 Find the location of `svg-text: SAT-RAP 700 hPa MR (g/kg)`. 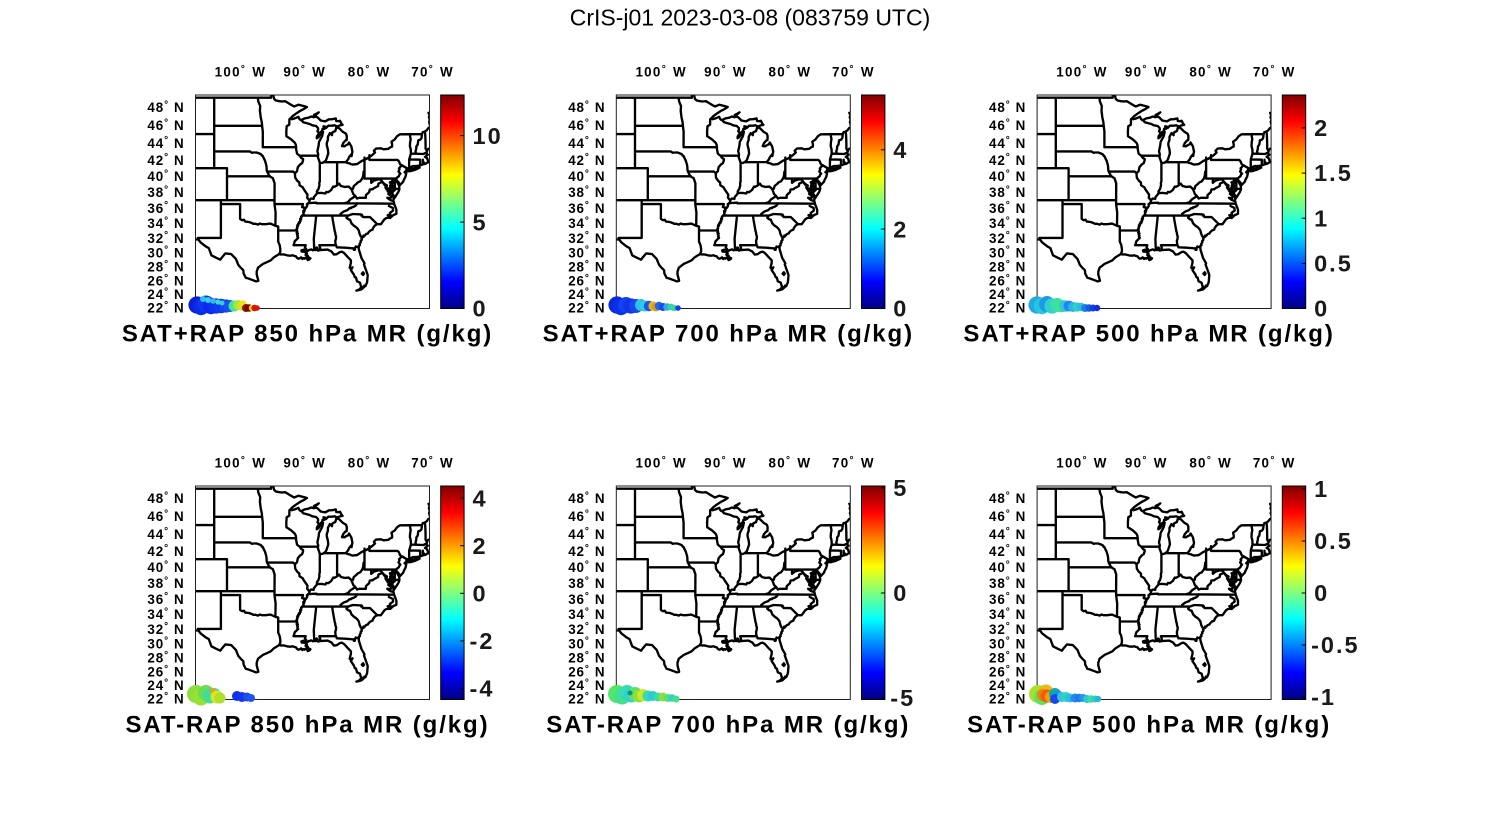

svg-text: SAT-RAP 700 hPa MR (g/kg) is located at coordinates (728, 725).